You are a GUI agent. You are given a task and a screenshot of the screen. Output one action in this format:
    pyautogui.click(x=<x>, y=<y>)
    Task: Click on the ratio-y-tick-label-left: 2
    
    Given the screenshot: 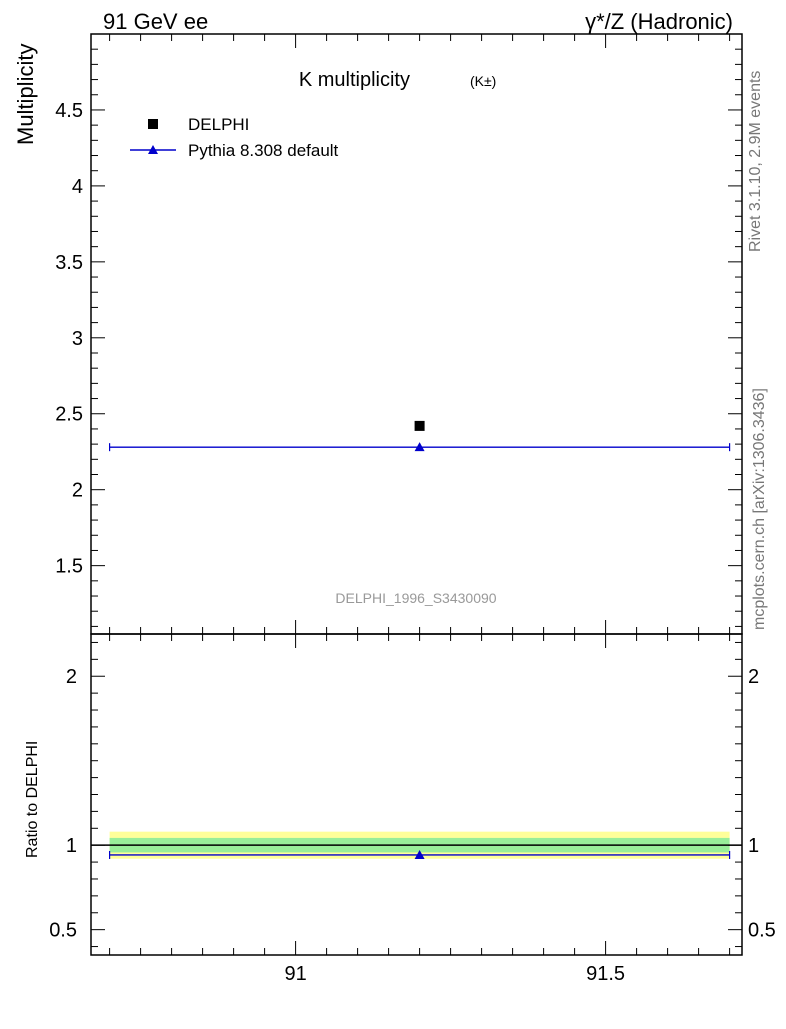 What is the action you would take?
    pyautogui.click(x=71, y=677)
    